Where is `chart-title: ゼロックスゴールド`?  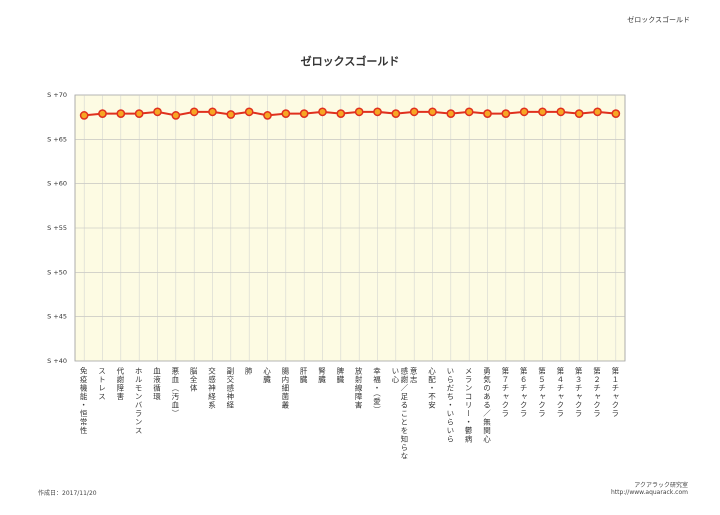
chart-title: ゼロックスゴールド is located at coordinates (350, 61).